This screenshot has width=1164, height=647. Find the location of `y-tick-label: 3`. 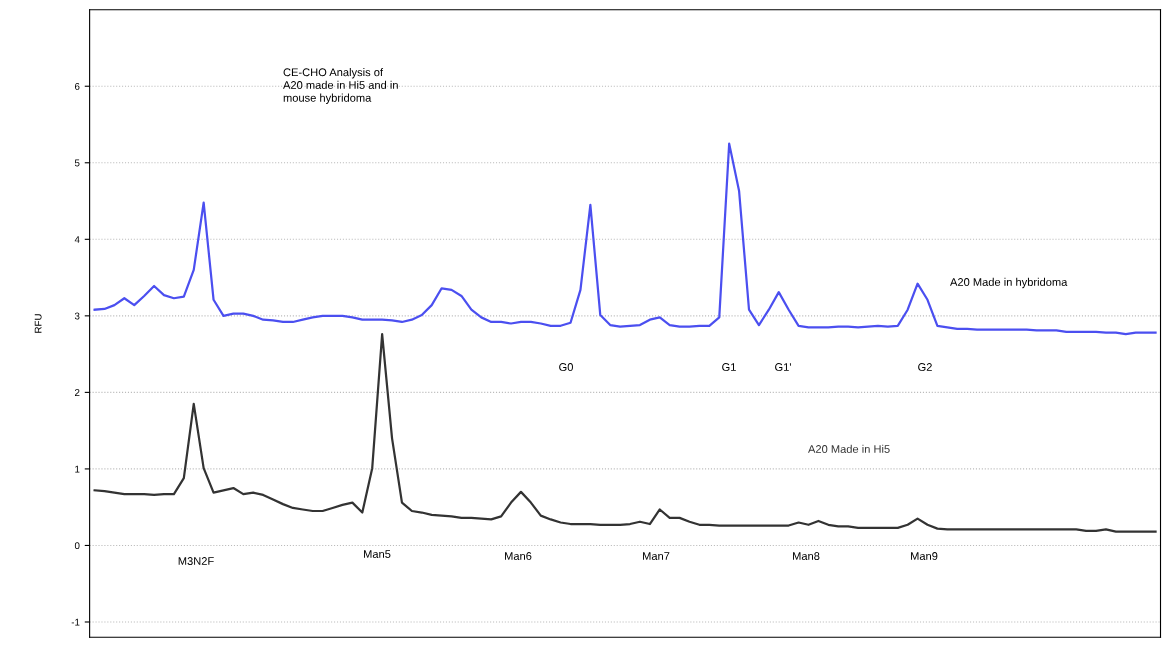

y-tick-label: 3 is located at coordinates (77, 316).